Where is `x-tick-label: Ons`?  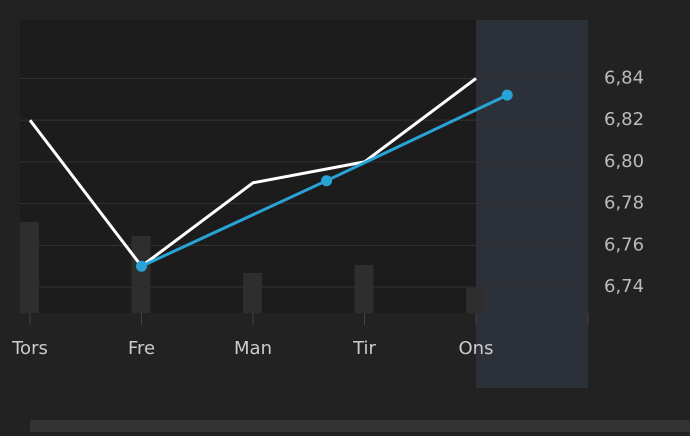 x-tick-label: Ons is located at coordinates (476, 348).